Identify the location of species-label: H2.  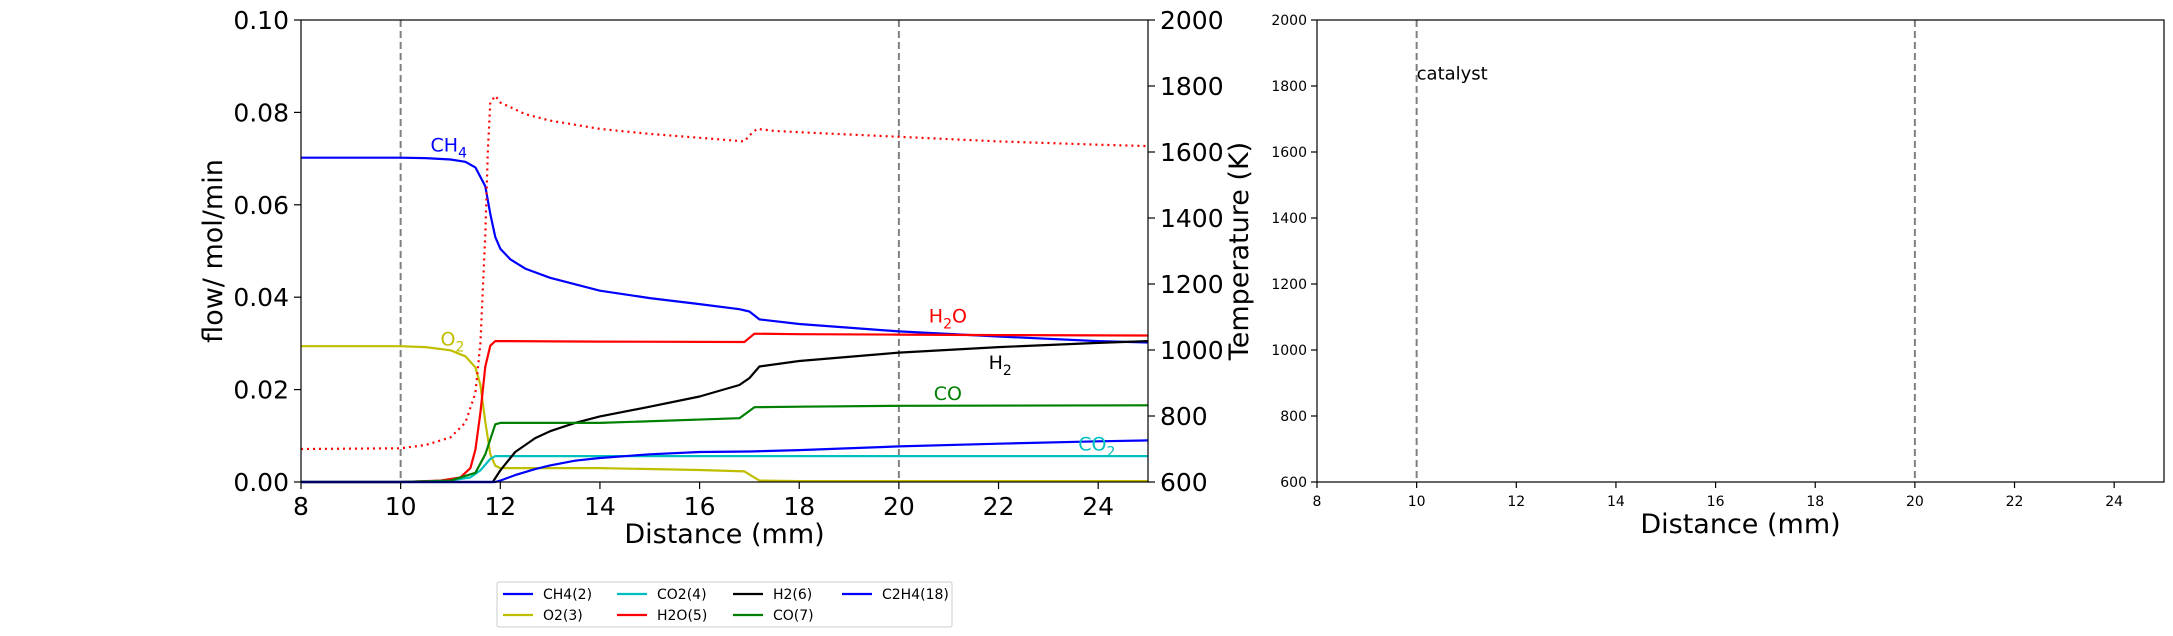
(1000, 365).